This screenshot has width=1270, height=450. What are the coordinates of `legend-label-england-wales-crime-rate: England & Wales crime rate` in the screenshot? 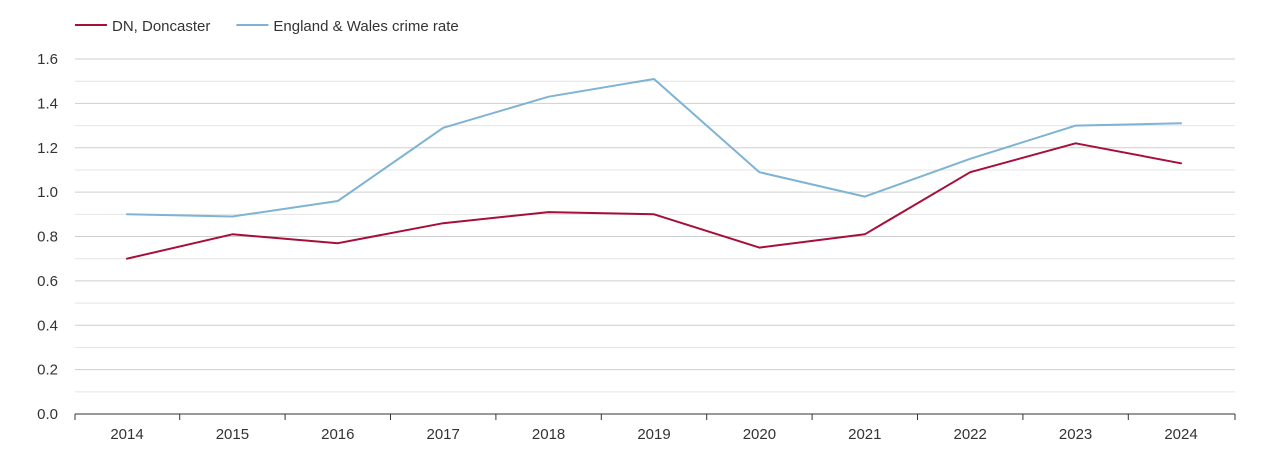 It's located at (365, 26).